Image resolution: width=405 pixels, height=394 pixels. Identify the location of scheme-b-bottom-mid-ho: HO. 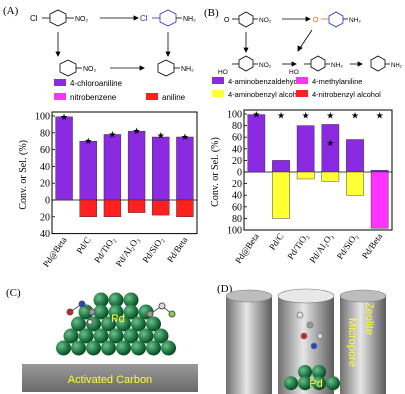
(294, 72).